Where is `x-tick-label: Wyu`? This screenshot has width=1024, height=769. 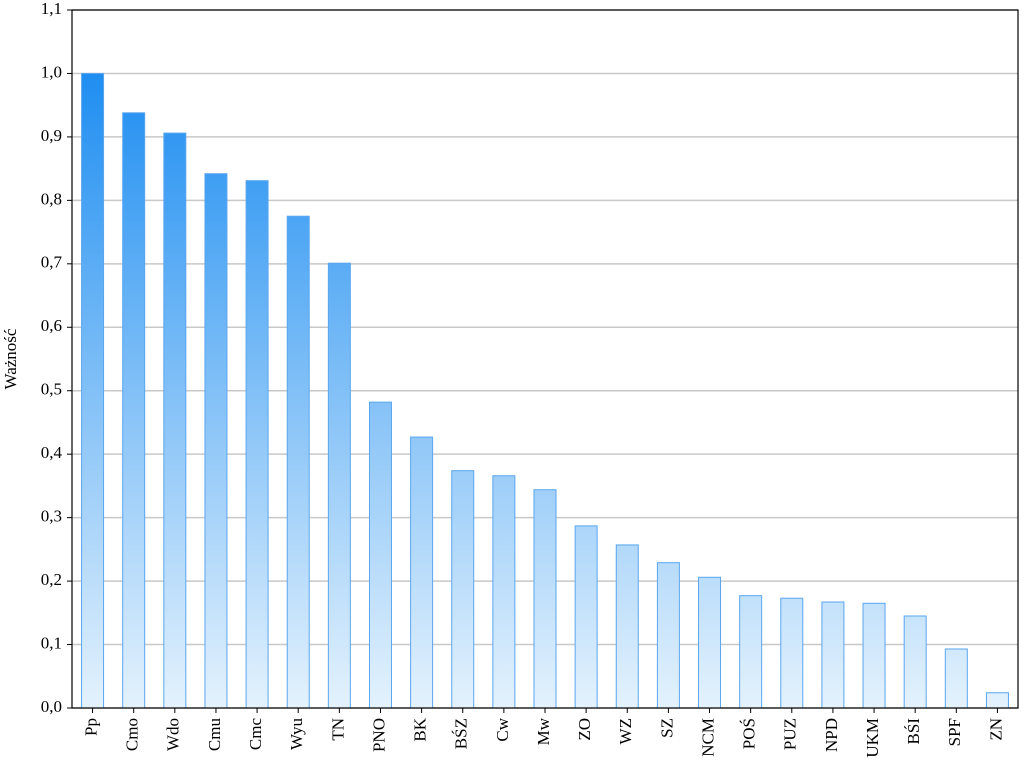
x-tick-label: Wyu is located at coordinates (296, 734).